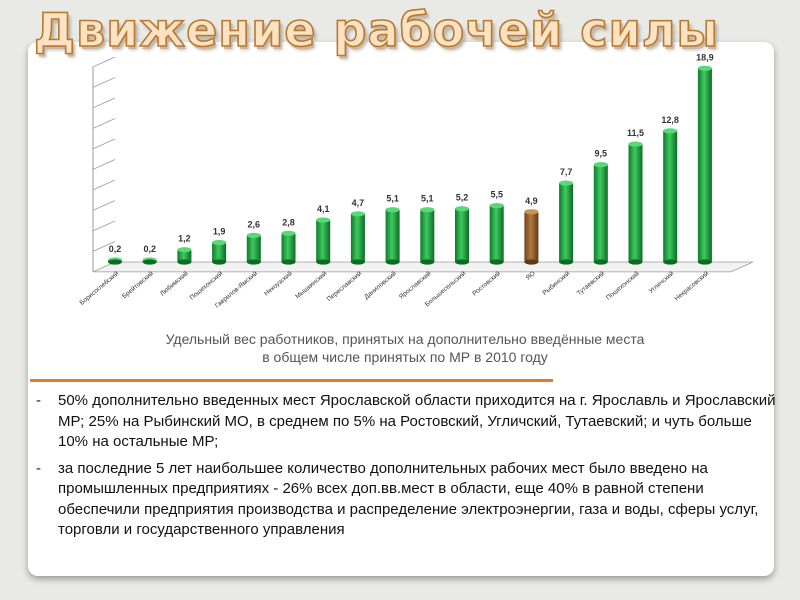  Describe the element at coordinates (381, 285) in the screenshot. I see `category-label: Даниловский` at that location.